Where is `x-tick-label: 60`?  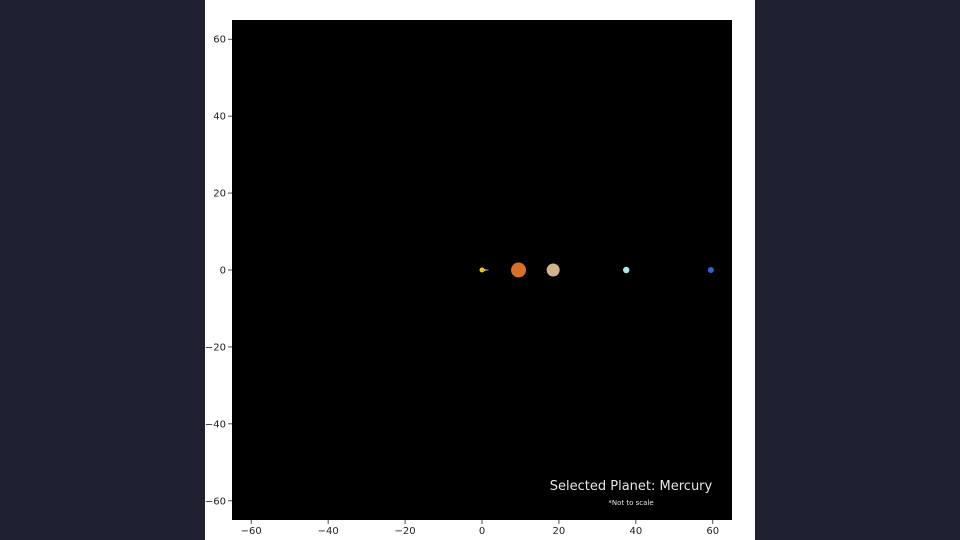 x-tick-label: 60 is located at coordinates (712, 531).